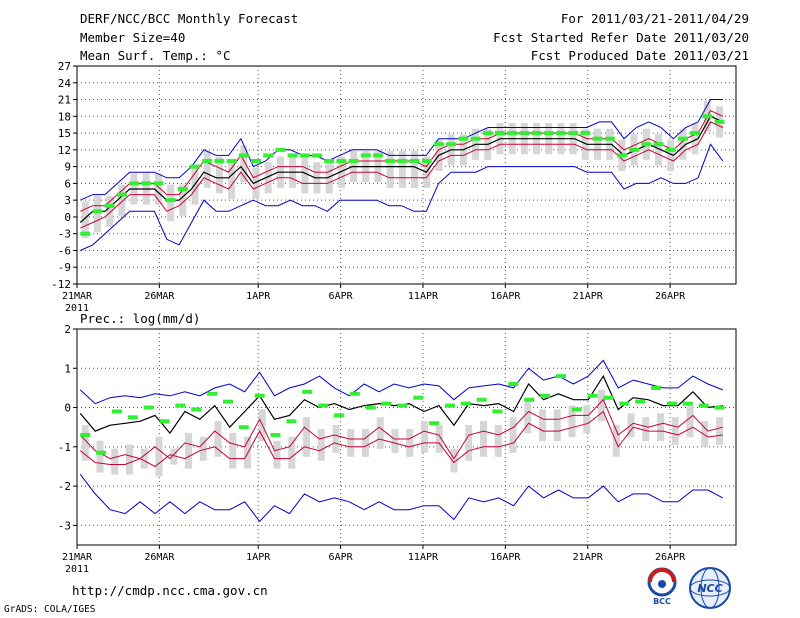 The height and width of the screenshot is (618, 800). What do you see at coordinates (64, 250) in the screenshot?
I see `y-tick-label: -6` at bounding box center [64, 250].